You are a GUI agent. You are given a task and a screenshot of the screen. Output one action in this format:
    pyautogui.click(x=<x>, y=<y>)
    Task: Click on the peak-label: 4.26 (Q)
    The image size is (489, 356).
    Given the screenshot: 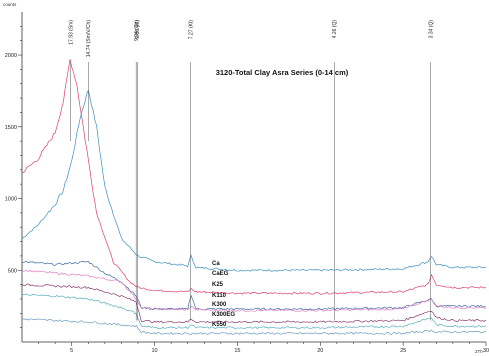 What is the action you would take?
    pyautogui.click(x=335, y=29)
    